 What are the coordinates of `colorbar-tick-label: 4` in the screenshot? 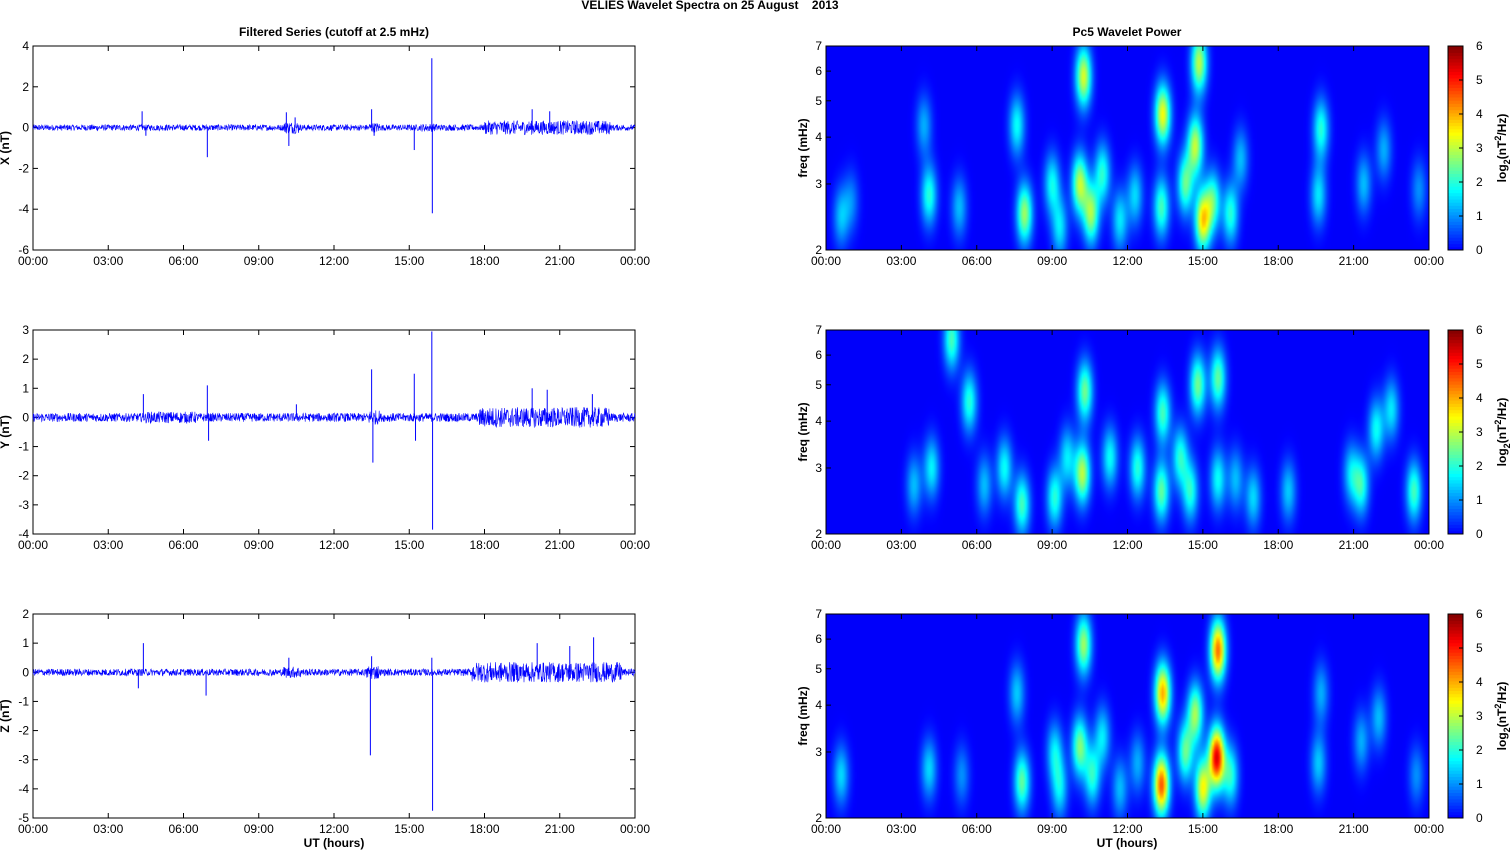 It's located at (1479, 114).